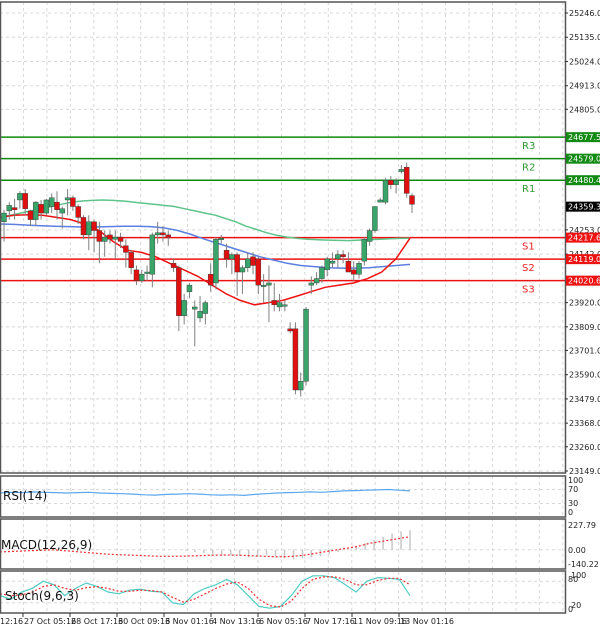 This screenshot has width=600, height=632. I want to click on stoch-main-line, so click(205, 592).